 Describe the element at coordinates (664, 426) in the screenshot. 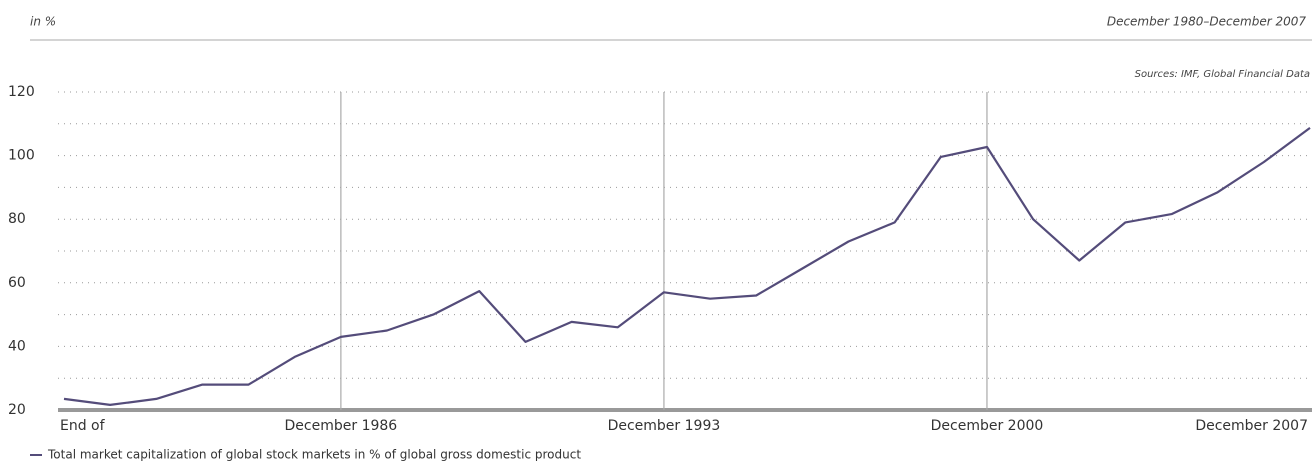

I see `x-tick-label: December 1993` at that location.